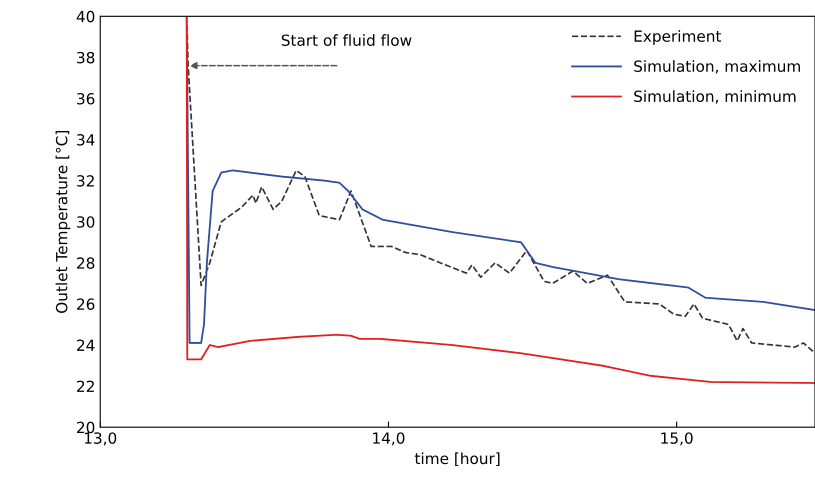 The height and width of the screenshot is (495, 815). What do you see at coordinates (85, 304) in the screenshot?
I see `y-tick-label: 26` at bounding box center [85, 304].